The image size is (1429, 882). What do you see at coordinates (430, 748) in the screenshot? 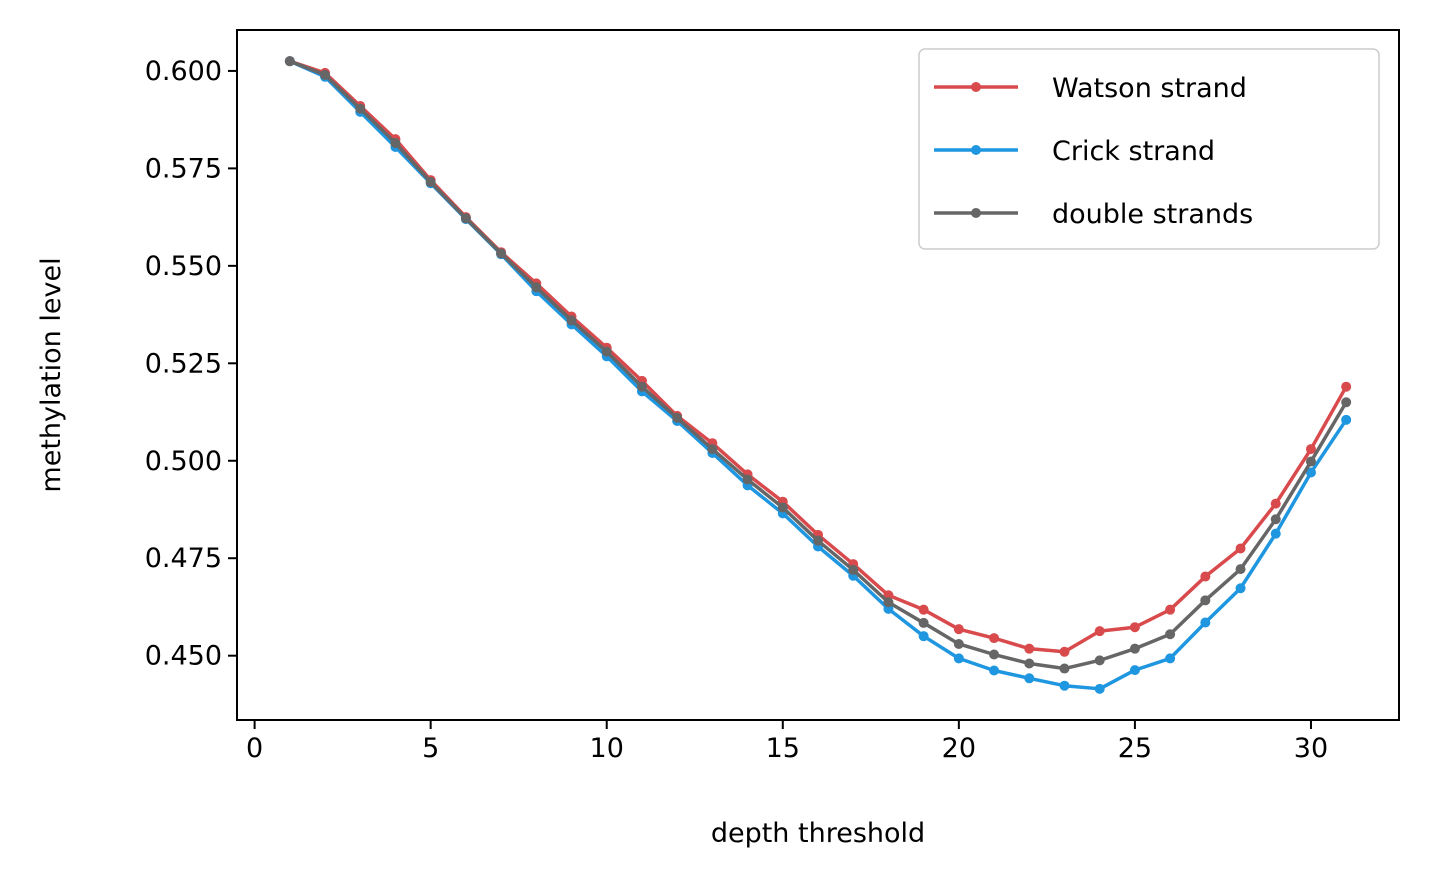
I see `x-tick-label: 5` at bounding box center [430, 748].